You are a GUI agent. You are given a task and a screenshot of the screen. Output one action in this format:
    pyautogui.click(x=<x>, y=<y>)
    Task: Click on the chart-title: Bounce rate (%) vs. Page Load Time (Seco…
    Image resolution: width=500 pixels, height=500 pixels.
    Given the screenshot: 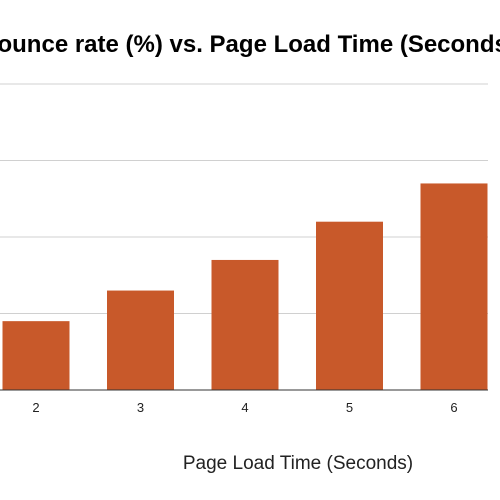 What is the action you would take?
    pyautogui.click(x=250, y=44)
    